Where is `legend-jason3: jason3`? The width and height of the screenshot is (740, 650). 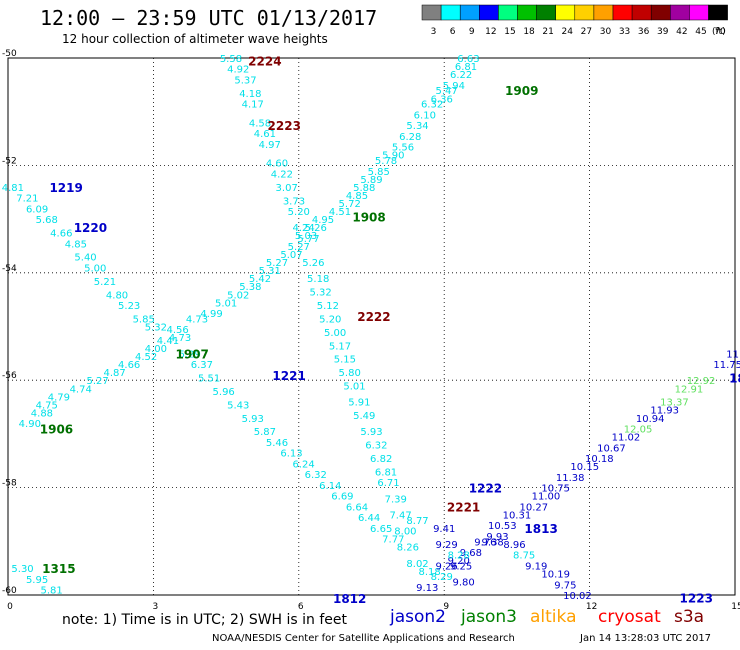 legend-jason3: jason3 is located at coordinates (489, 617).